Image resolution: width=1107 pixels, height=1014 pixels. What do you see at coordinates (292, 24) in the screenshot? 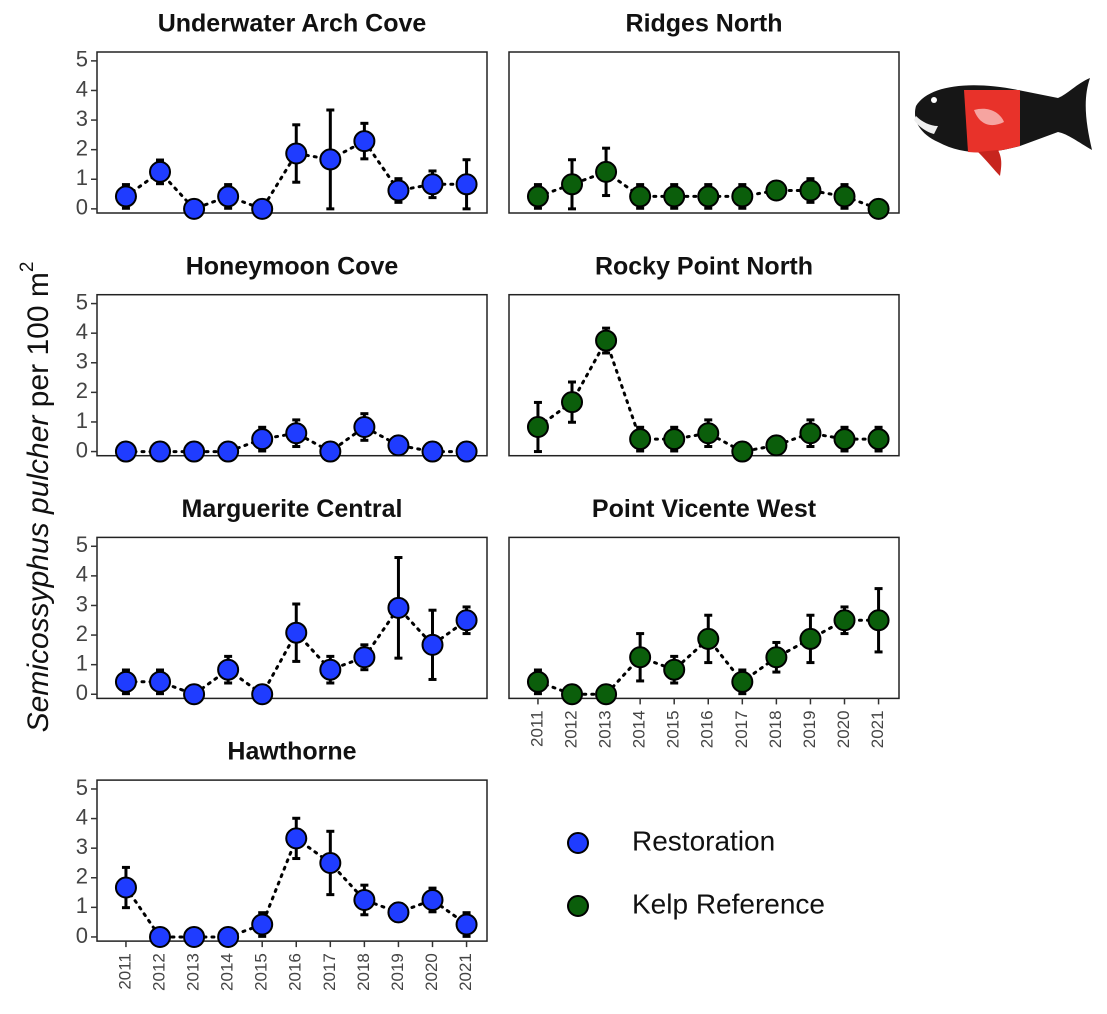
I see `panel-title: Underwater Arch Cove` at bounding box center [292, 24].